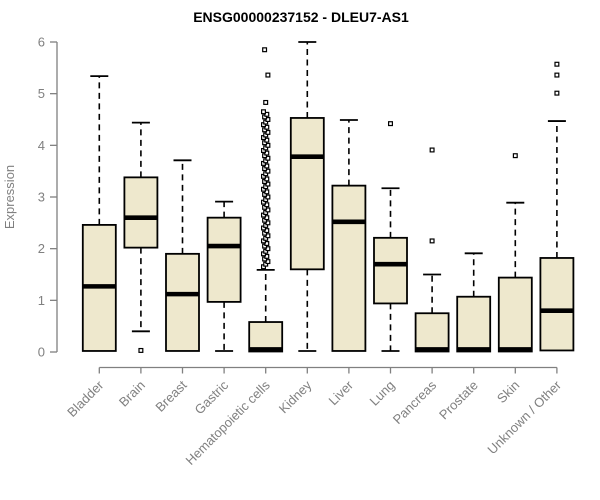 This screenshot has width=600, height=500. What do you see at coordinates (295, 396) in the screenshot?
I see `x-tick-label: Kidney` at bounding box center [295, 396].